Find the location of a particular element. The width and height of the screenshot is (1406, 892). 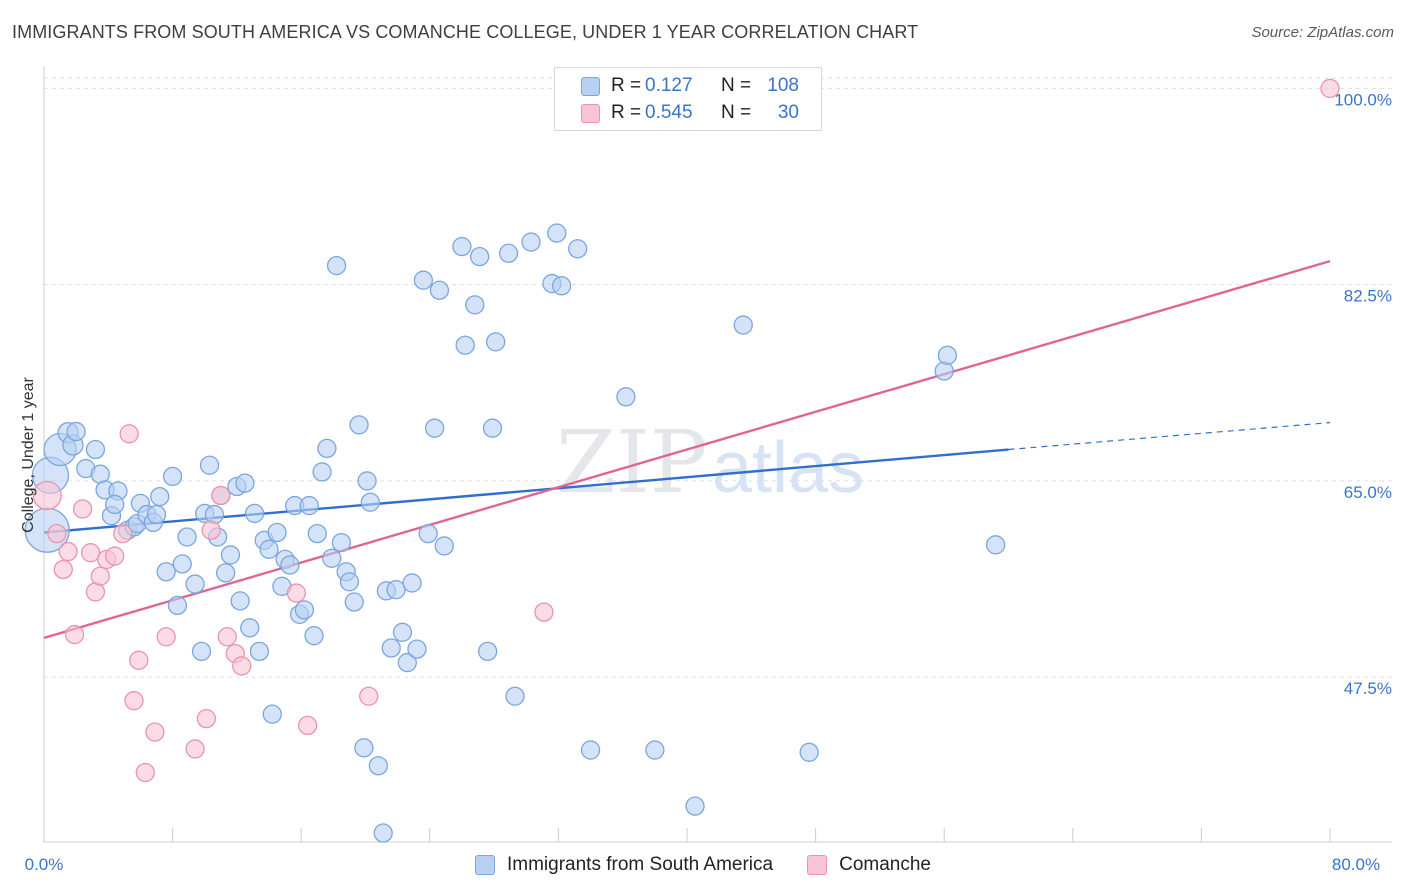

correlation-legend: R = 0.127 N = 108 R = 0.545 N = 30 is located at coordinates (688, 99).